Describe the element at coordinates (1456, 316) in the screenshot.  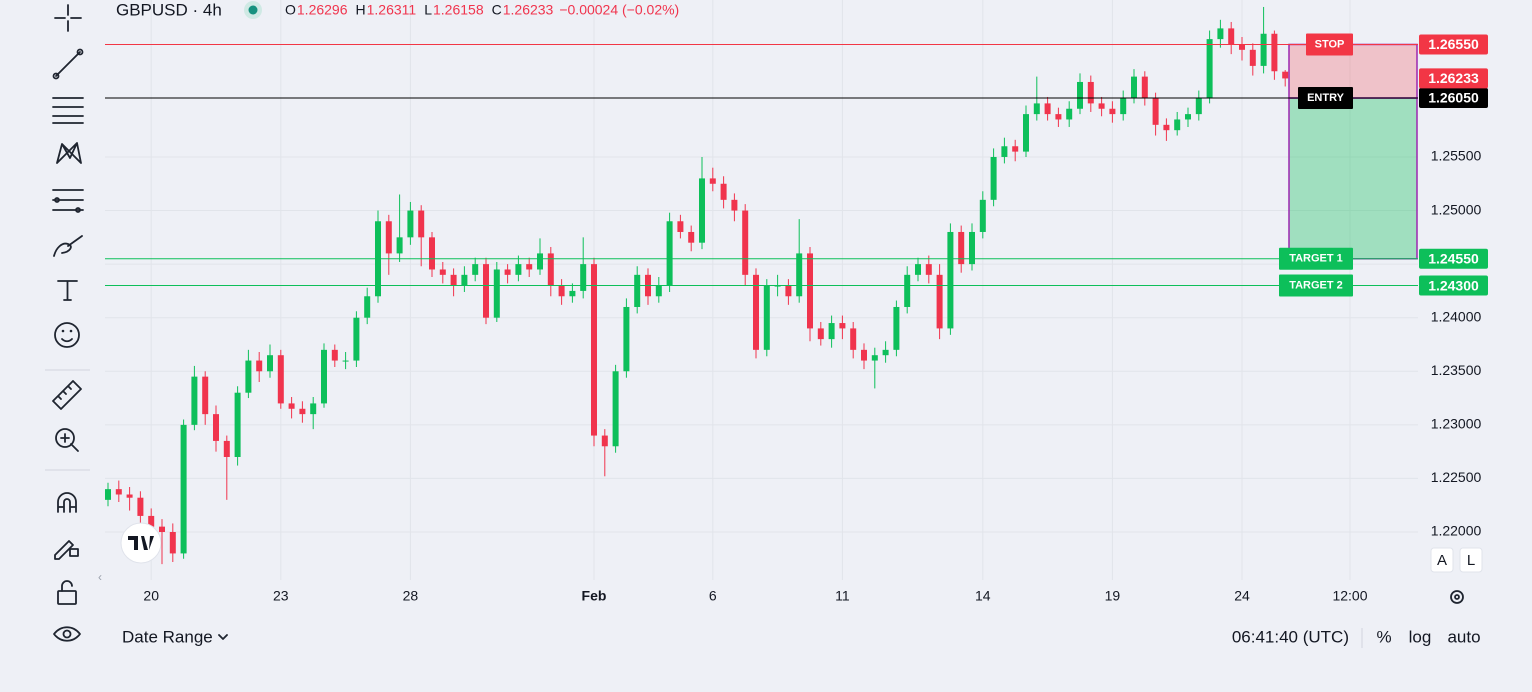
I see `y-tick-label: 1.24000` at that location.